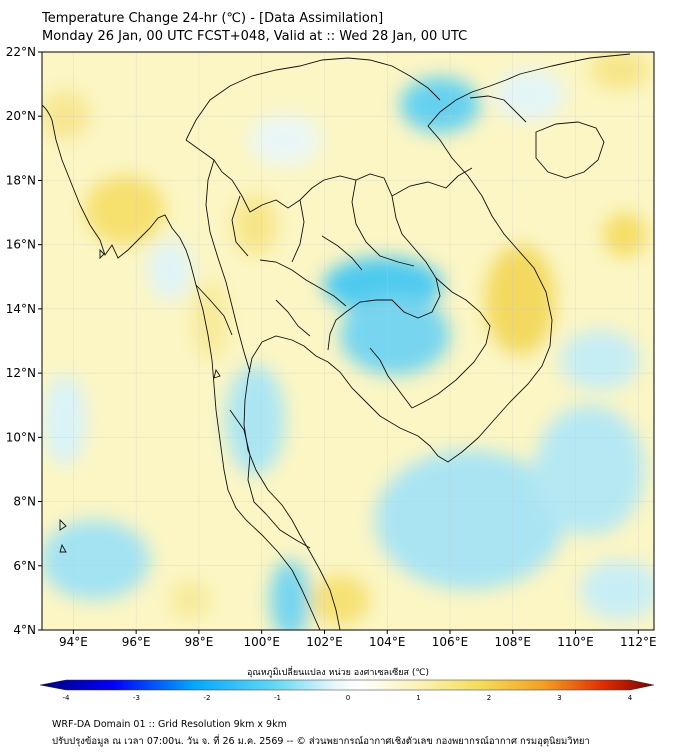 The width and height of the screenshot is (676, 756). I want to click on colorbar: -4 -3 -2 -1 0 1 2 3 4, so click(347, 689).